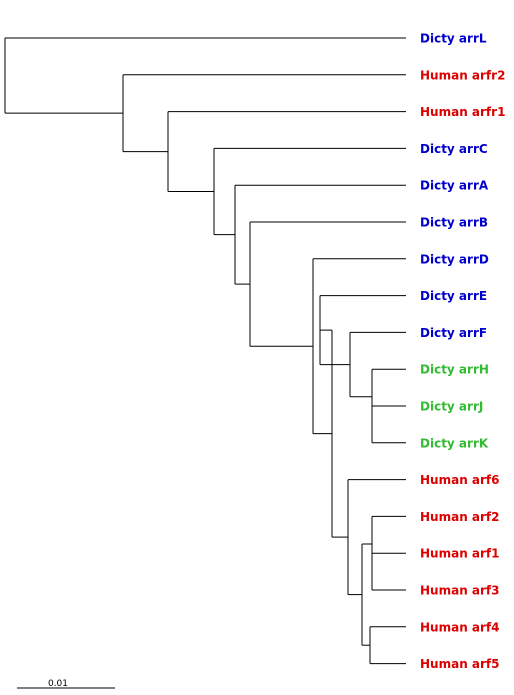  Describe the element at coordinates (462, 75) in the screenshot. I see `taxon-label-arfr2: Human arfr2` at that location.